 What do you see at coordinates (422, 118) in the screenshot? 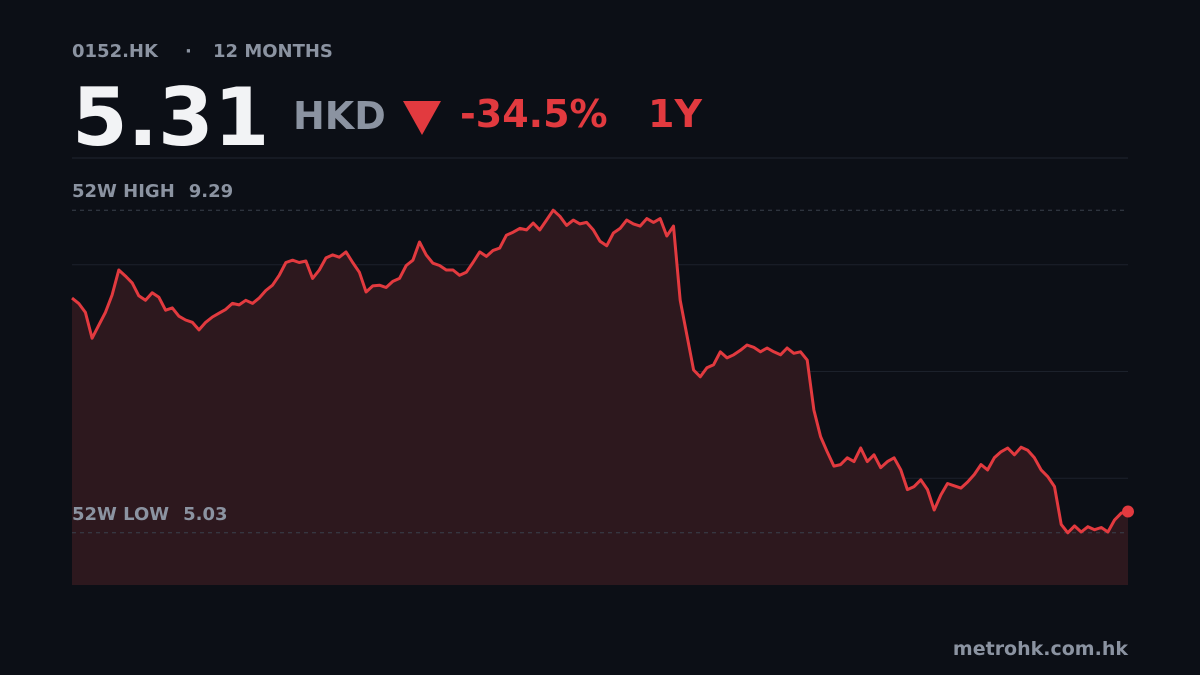
I see `down-arrow` at bounding box center [422, 118].